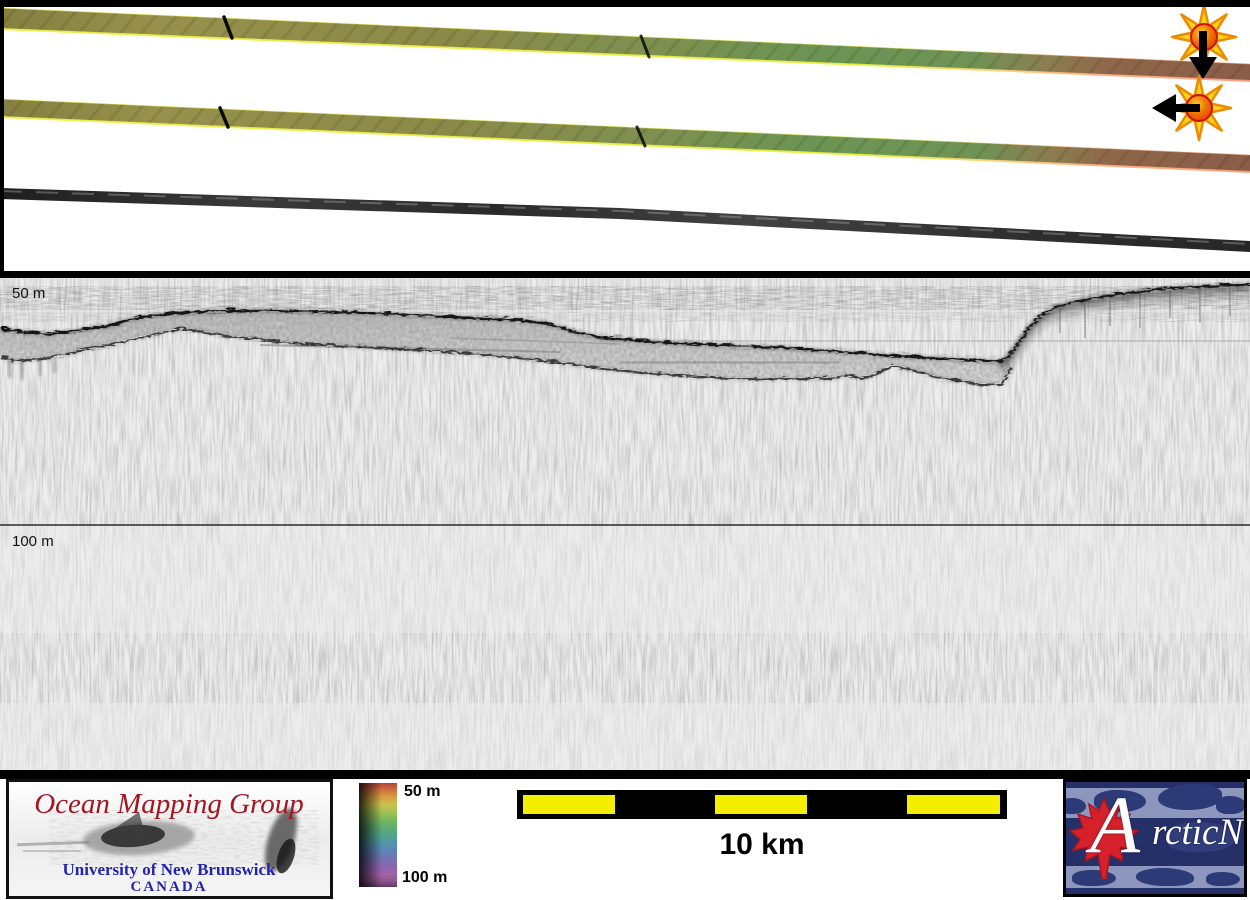 The height and width of the screenshot is (900, 1250). What do you see at coordinates (281, 841) in the screenshot?
I see `sonar-target-right` at bounding box center [281, 841].